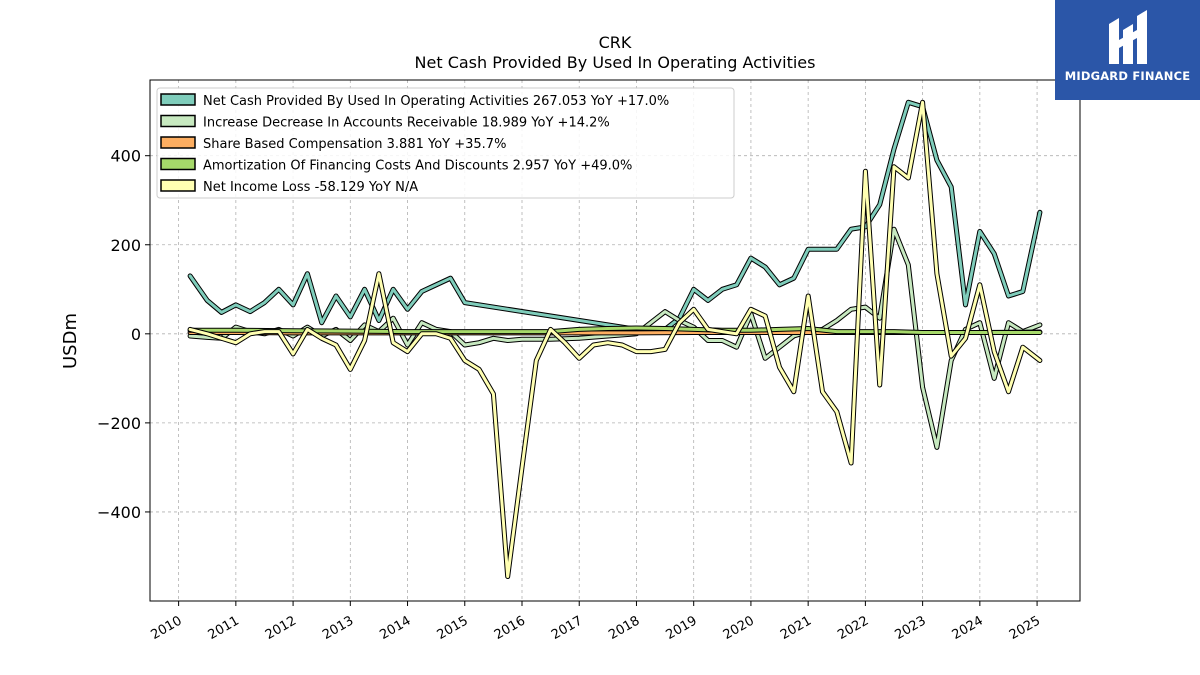 The height and width of the screenshot is (675, 1200). I want to click on x-tick-label: 2018, so click(624, 628).